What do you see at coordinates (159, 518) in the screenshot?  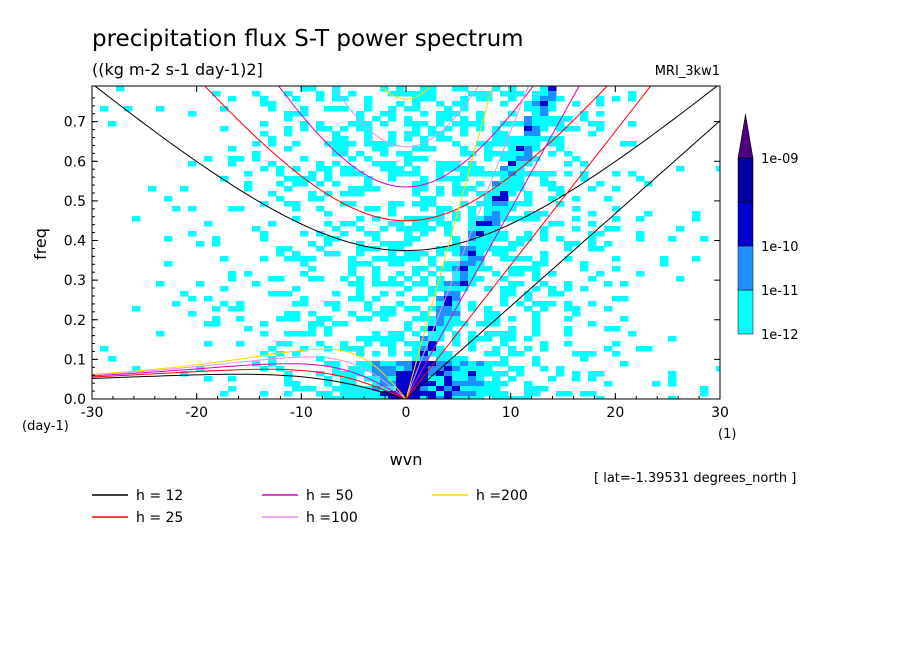 I see `legend-label: h = 25` at bounding box center [159, 518].